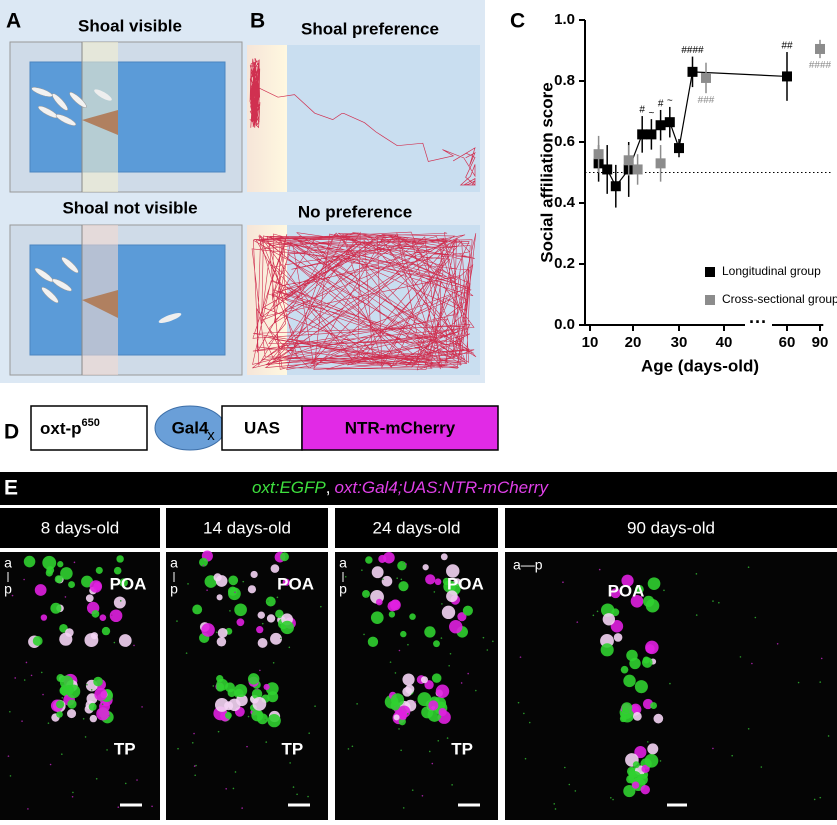 This screenshot has height=825, width=837. What do you see at coordinates (671, 528) in the screenshot?
I see `age-header-bg` at bounding box center [671, 528].